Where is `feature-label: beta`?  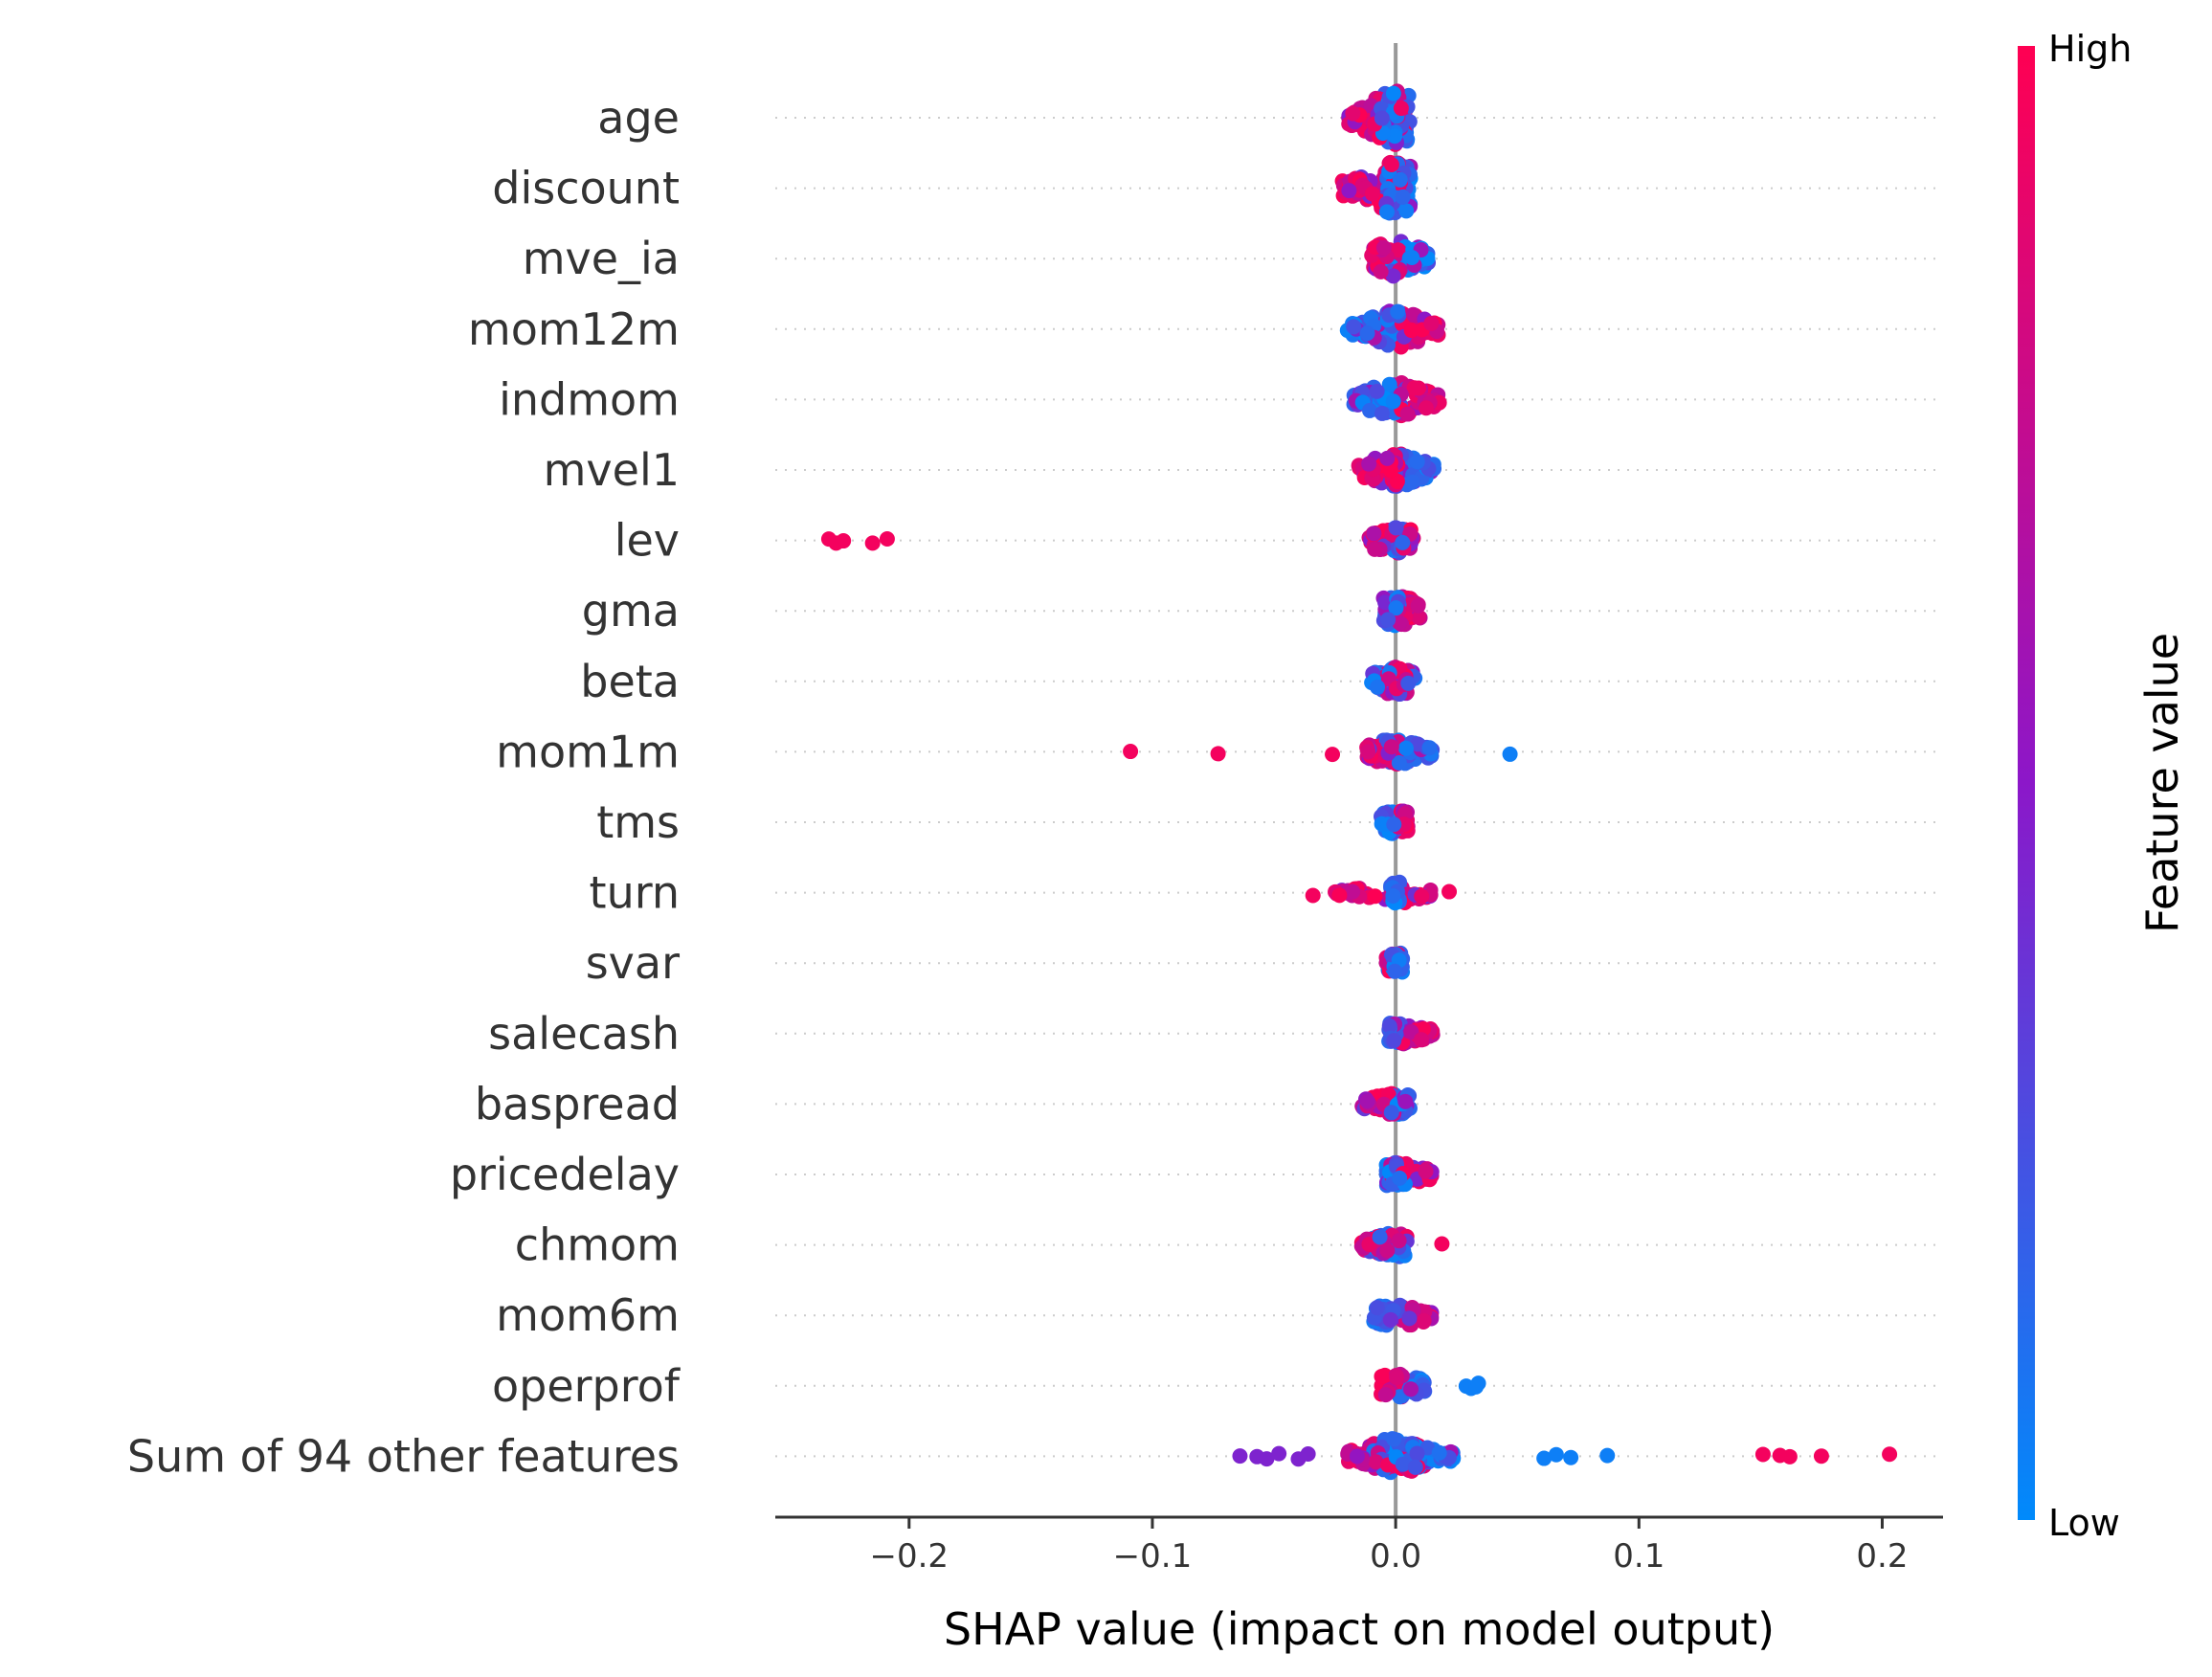 feature-label: beta is located at coordinates (630, 681).